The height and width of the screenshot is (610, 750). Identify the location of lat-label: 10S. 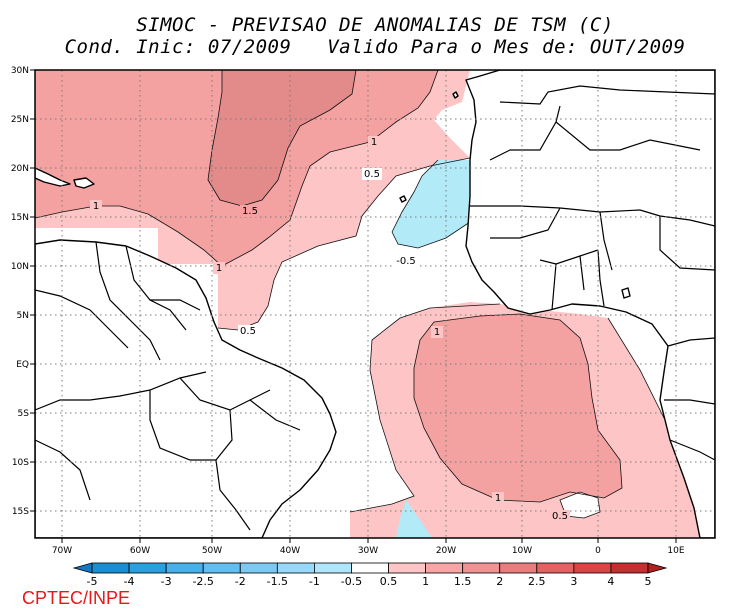
(20, 463).